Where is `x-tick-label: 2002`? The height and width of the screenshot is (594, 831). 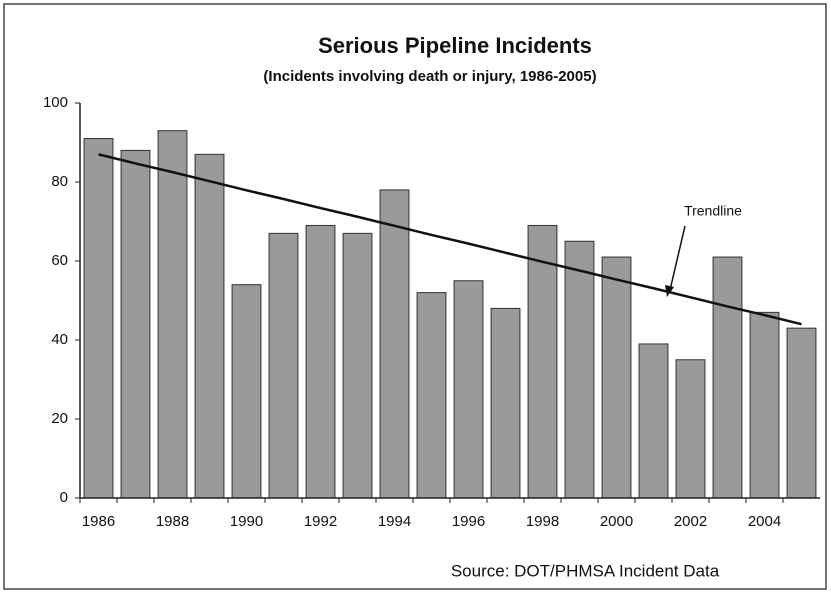
x-tick-label: 2002 is located at coordinates (690, 521).